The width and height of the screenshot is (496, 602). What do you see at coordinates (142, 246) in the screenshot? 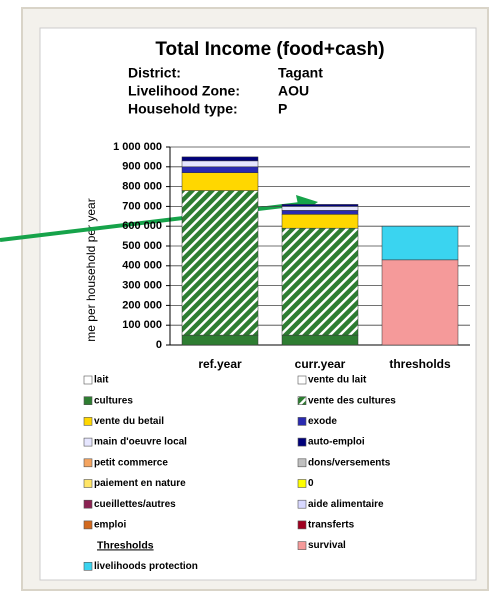
I see `y-tick-label: 500 000` at bounding box center [142, 246].